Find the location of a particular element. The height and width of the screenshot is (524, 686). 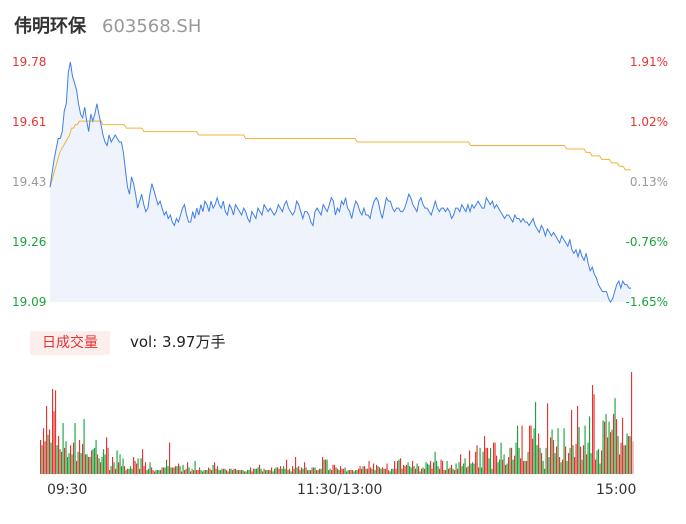

price-tick-3: 19.26 is located at coordinates (29, 242).